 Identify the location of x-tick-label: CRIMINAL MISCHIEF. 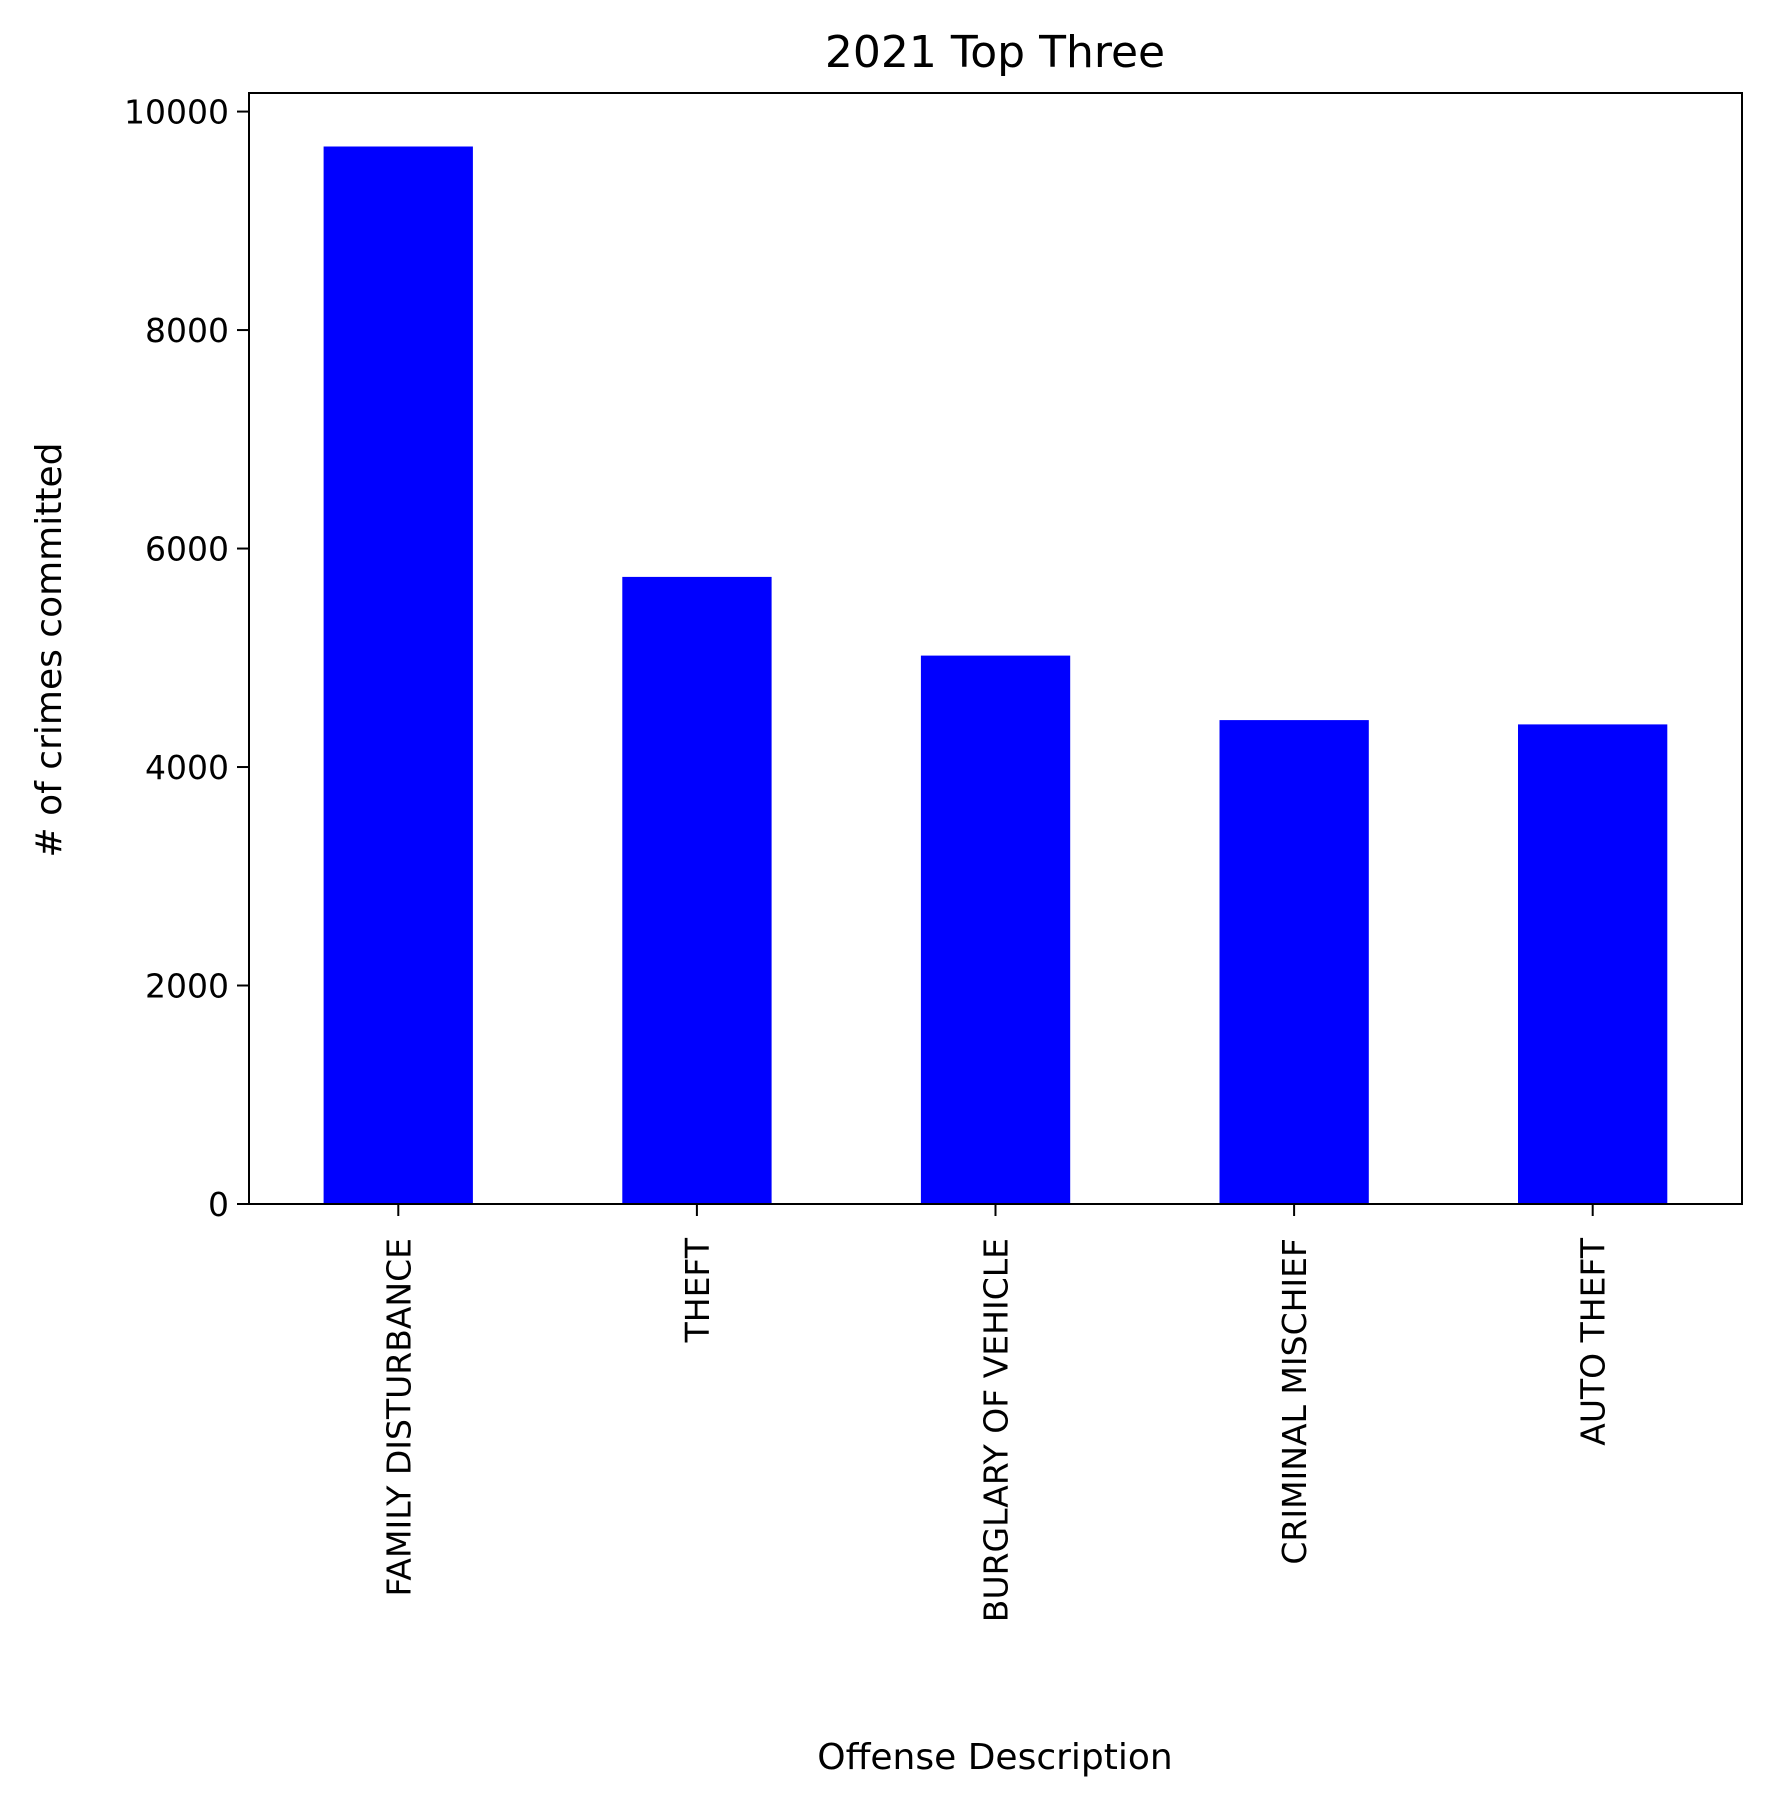
(1294, 1401).